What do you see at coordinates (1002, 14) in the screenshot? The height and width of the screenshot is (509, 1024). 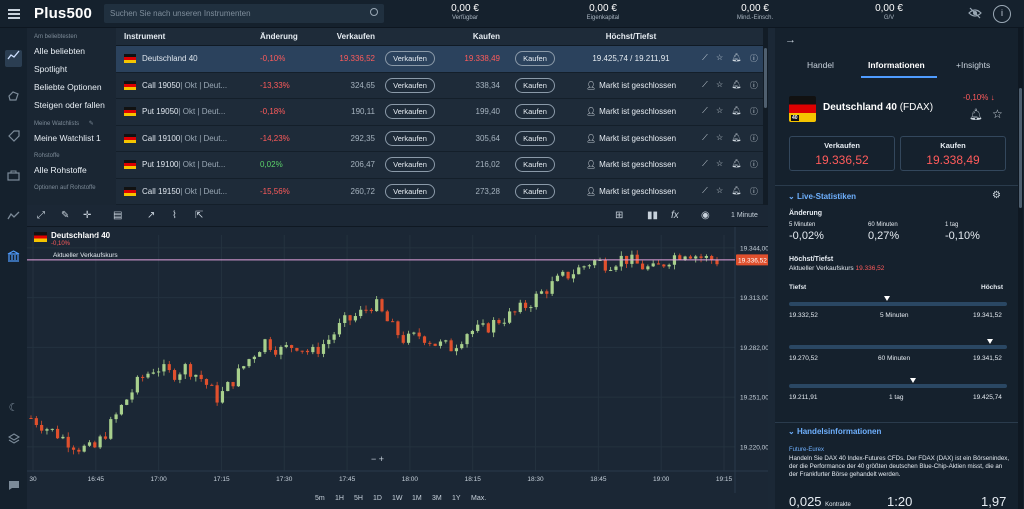 I see `info-icon: i` at bounding box center [1002, 14].